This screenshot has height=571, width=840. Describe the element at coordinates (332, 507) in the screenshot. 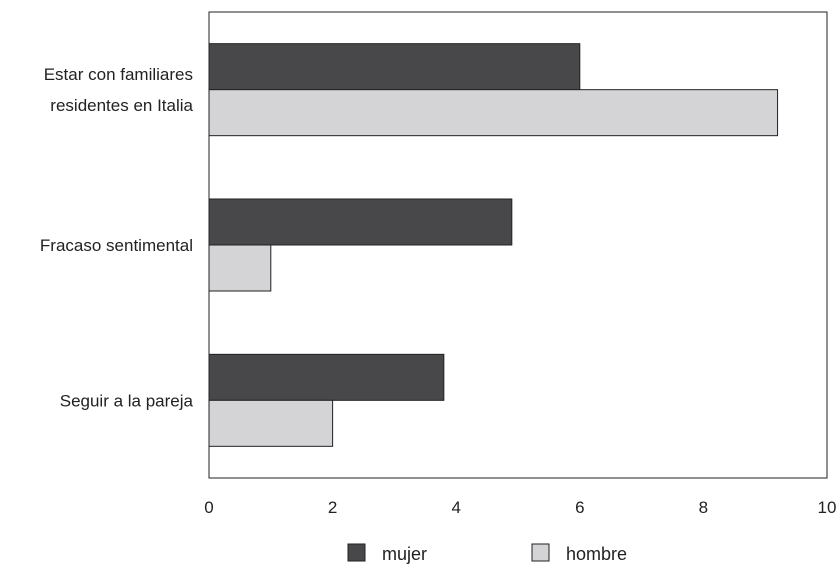

I see `x-tick-label: 2` at that location.